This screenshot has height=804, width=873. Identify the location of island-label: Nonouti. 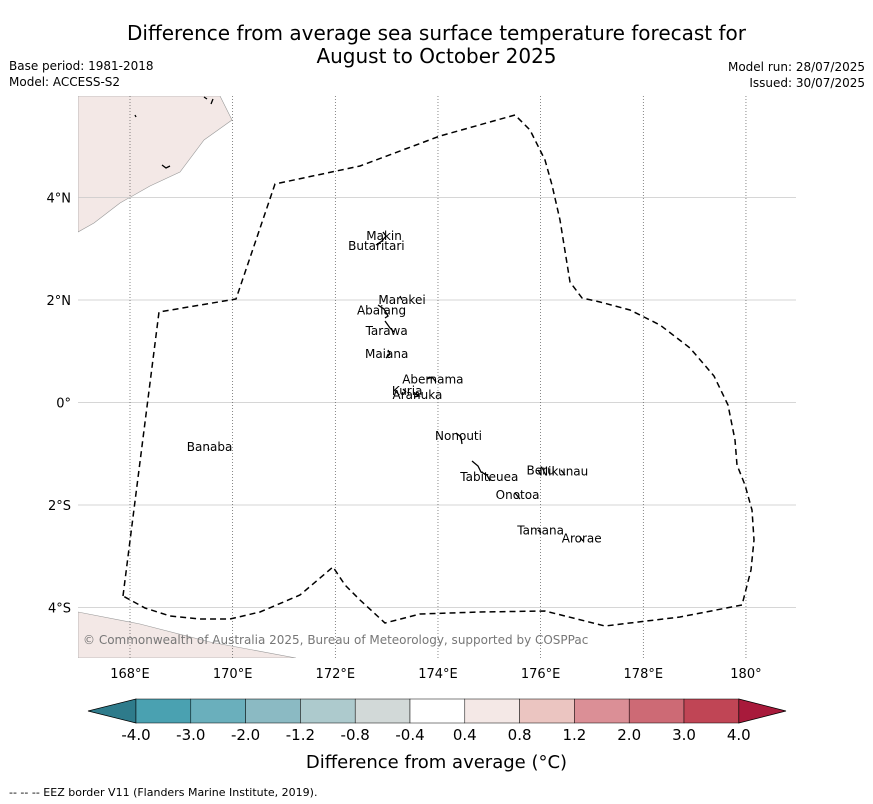
(458, 436).